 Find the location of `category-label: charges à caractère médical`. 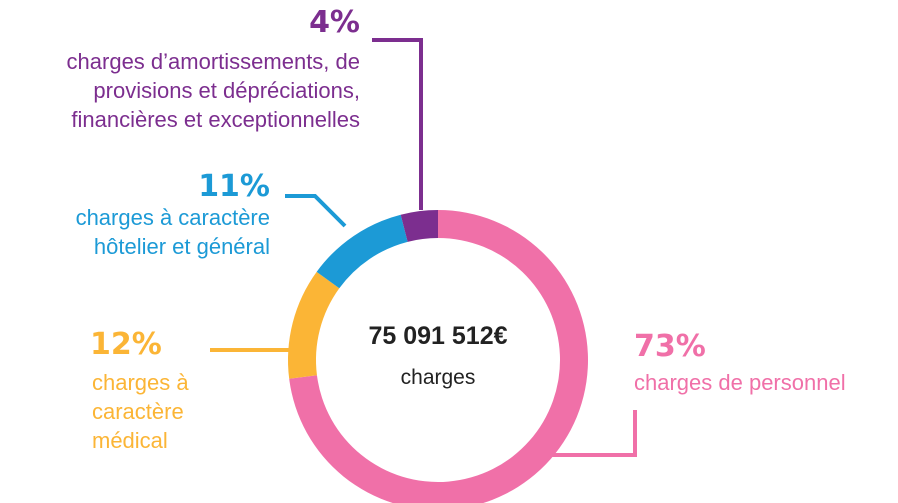

category-label: charges à caractère médical is located at coordinates (140, 411).